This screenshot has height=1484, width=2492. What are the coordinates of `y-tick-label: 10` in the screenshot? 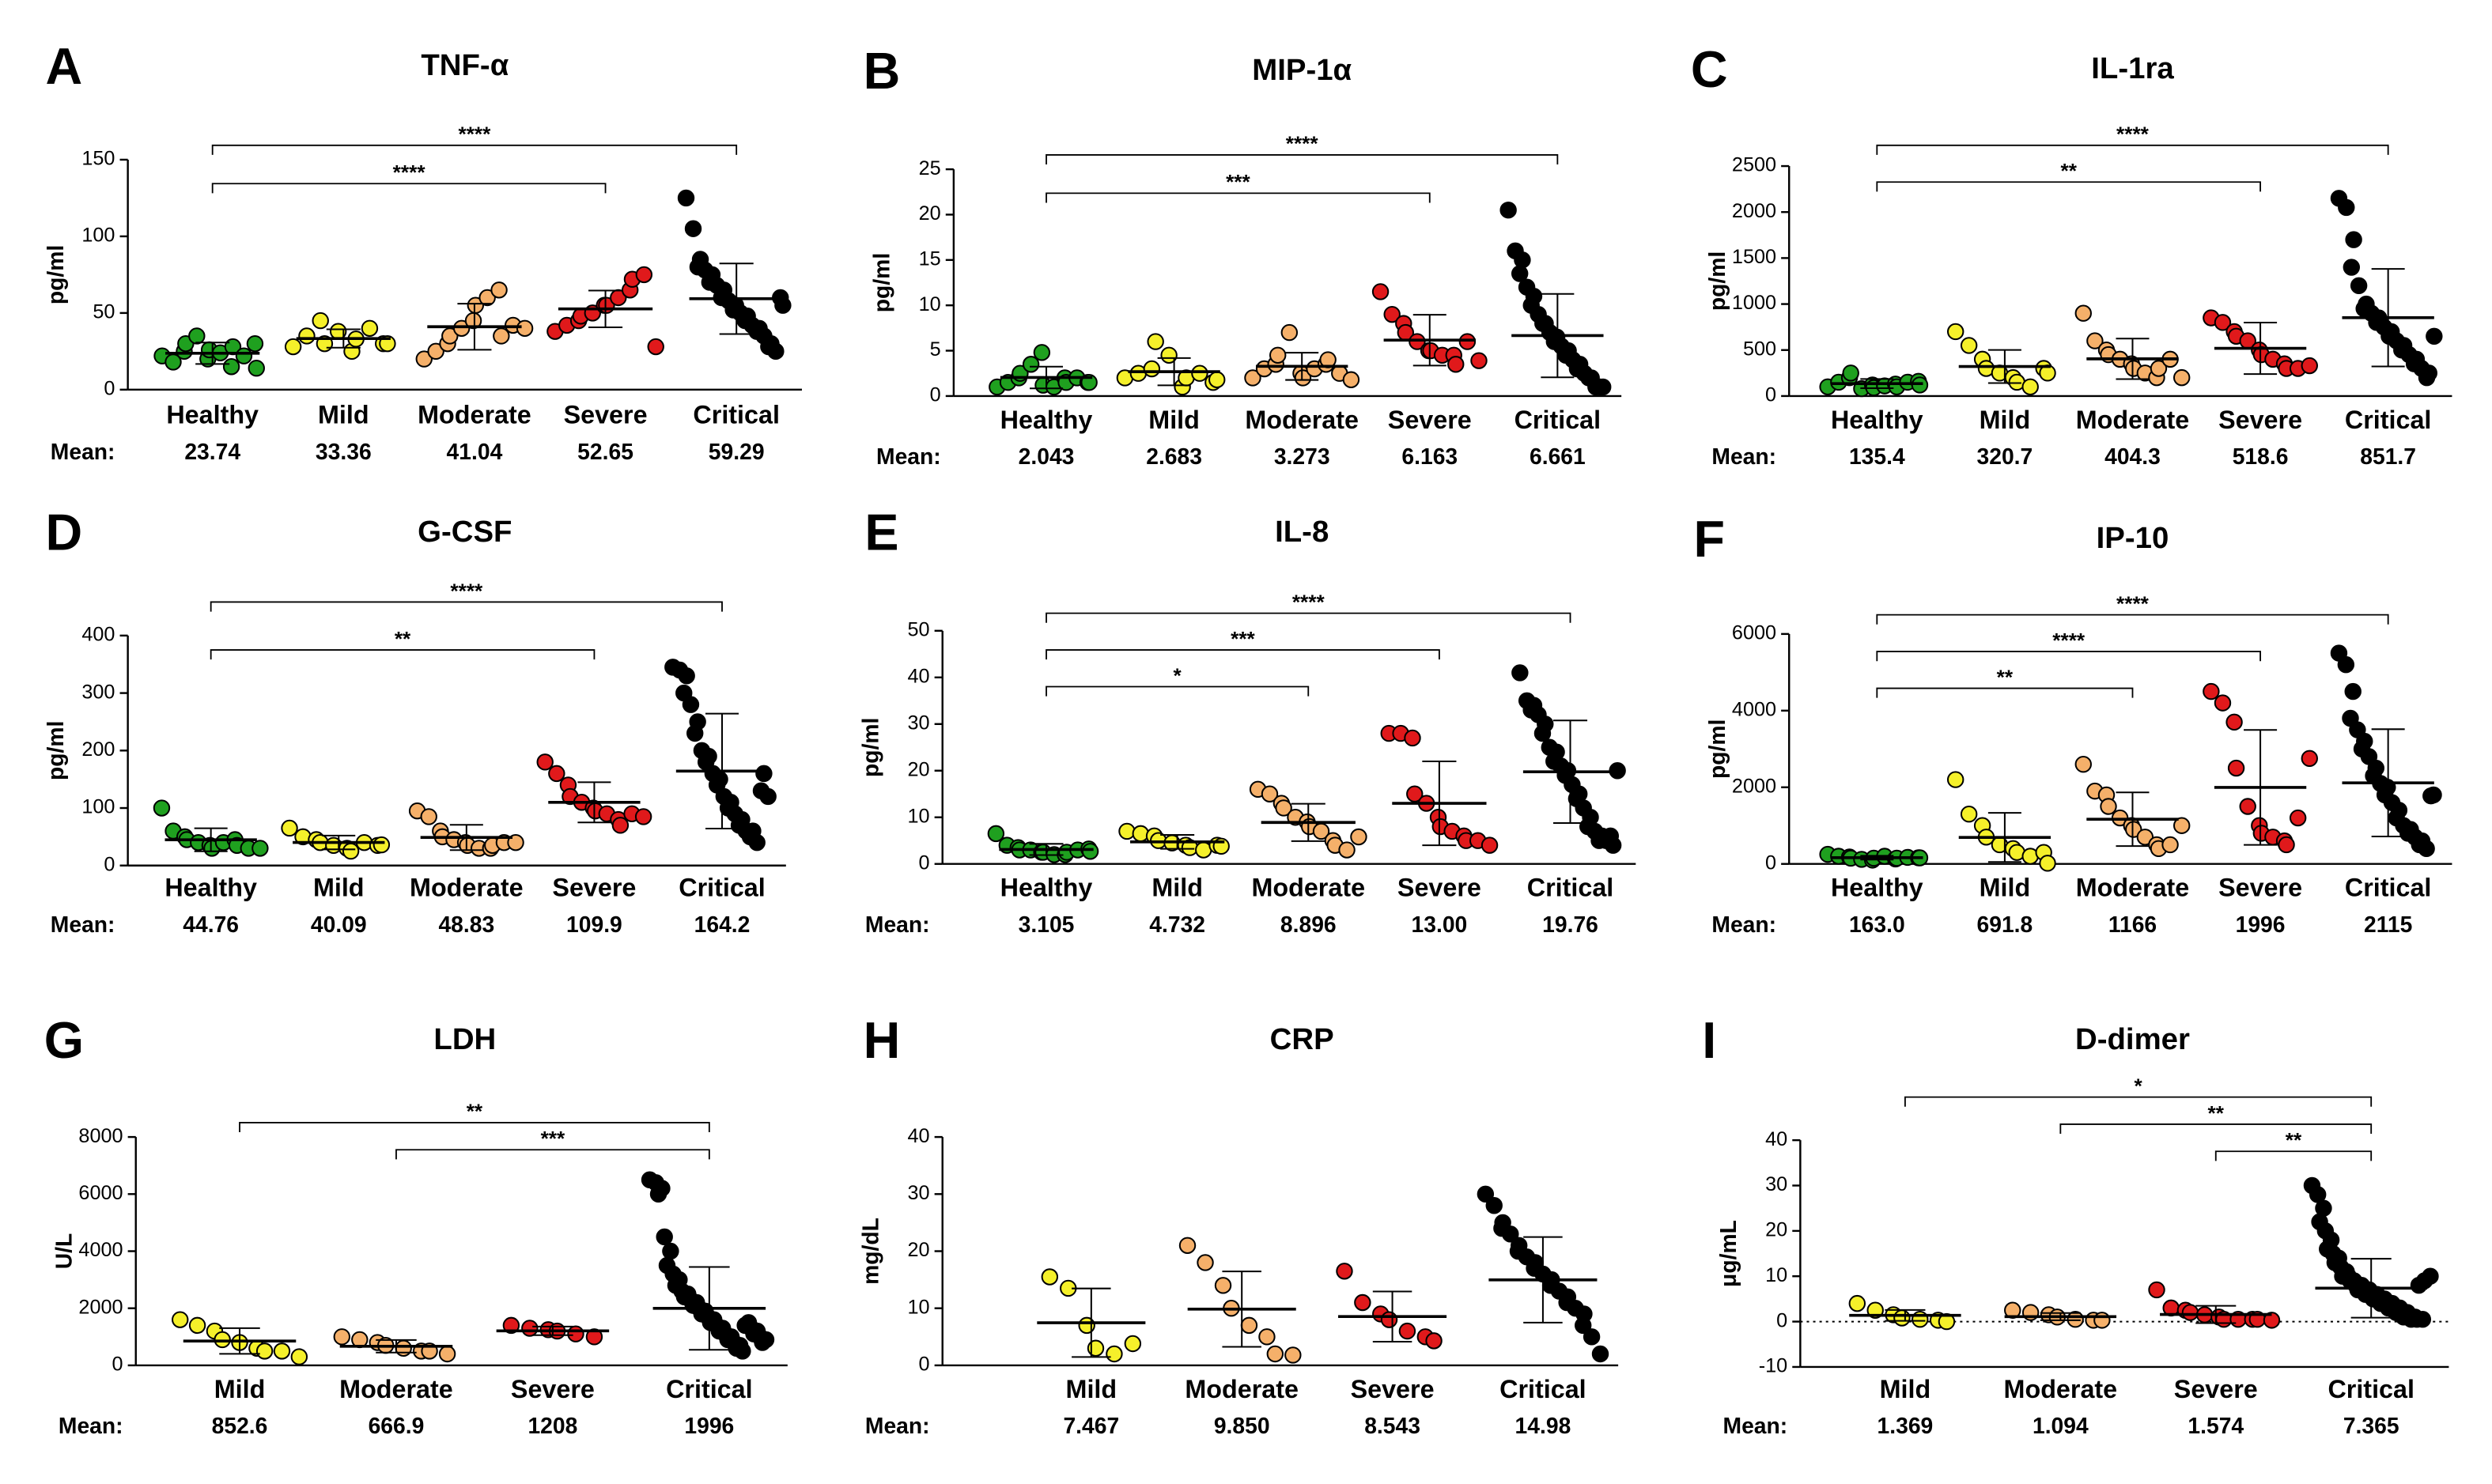 It's located at (919, 816).